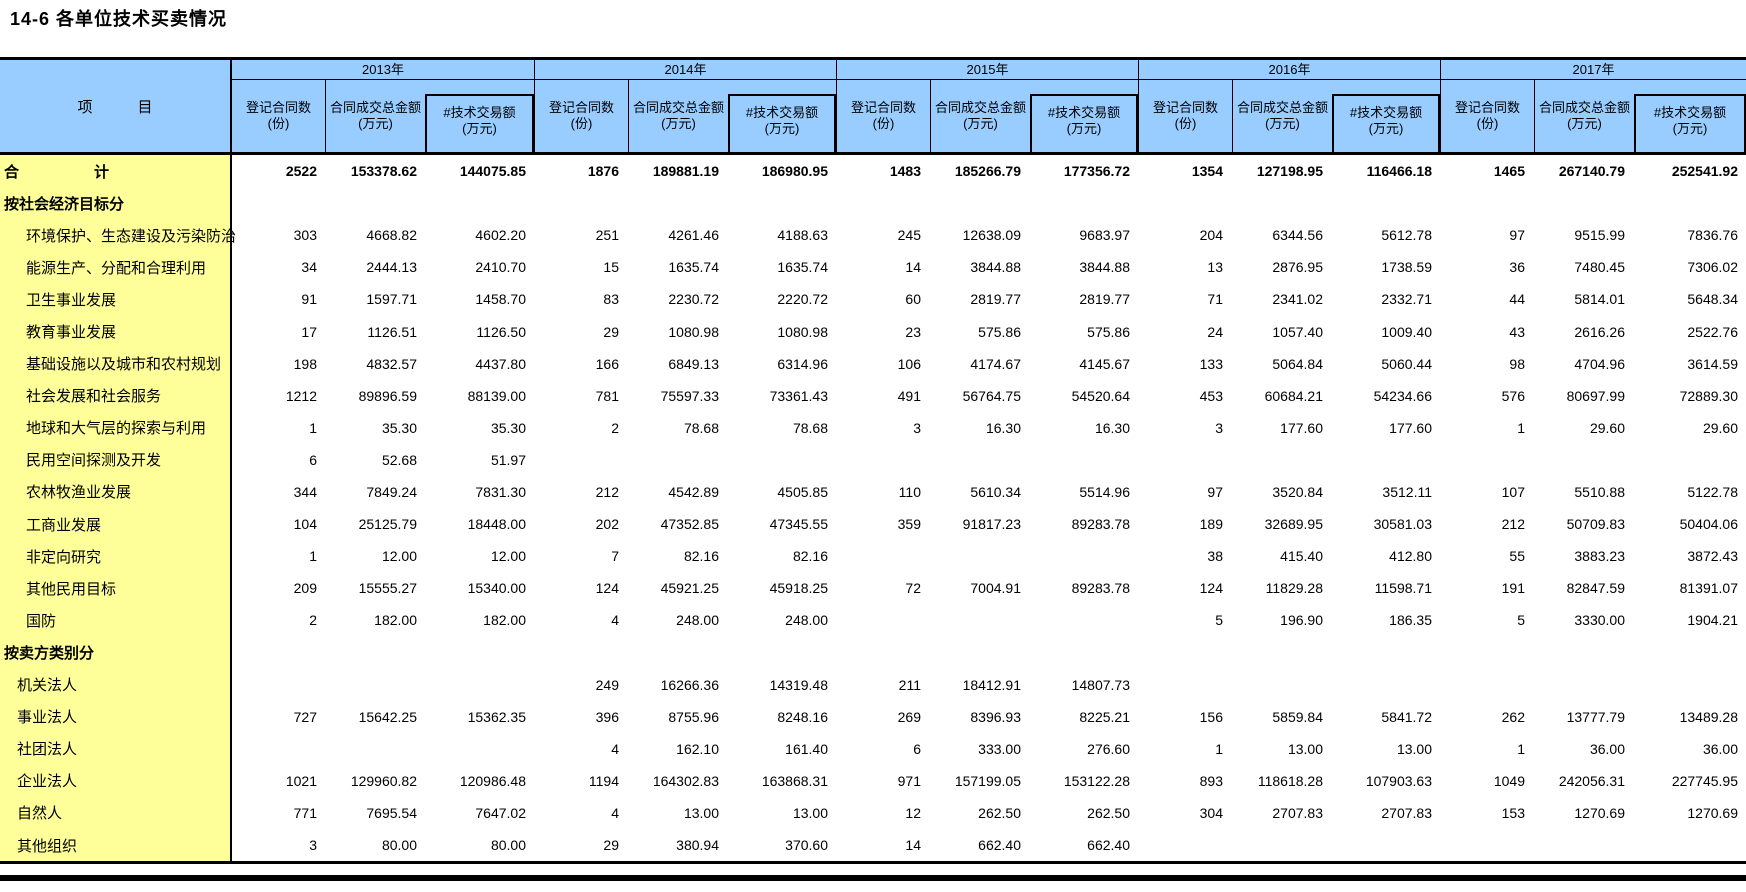 The height and width of the screenshot is (892, 1746). Describe the element at coordinates (913, 331) in the screenshot. I see `value-cell: 23` at that location.